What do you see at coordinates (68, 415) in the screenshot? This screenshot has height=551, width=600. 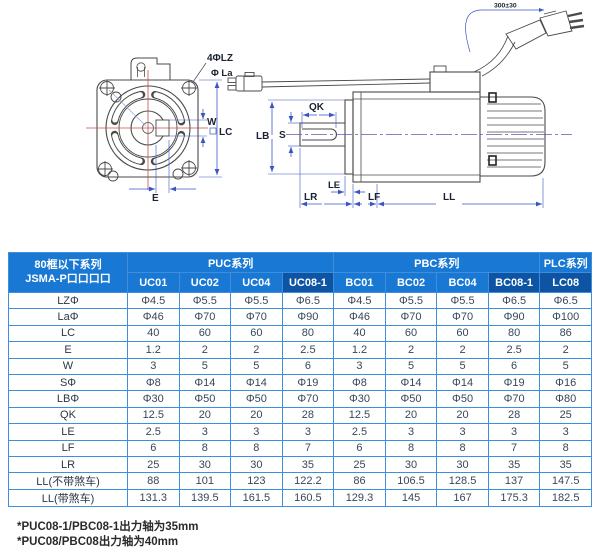 I see `row-label: QK` at bounding box center [68, 415].